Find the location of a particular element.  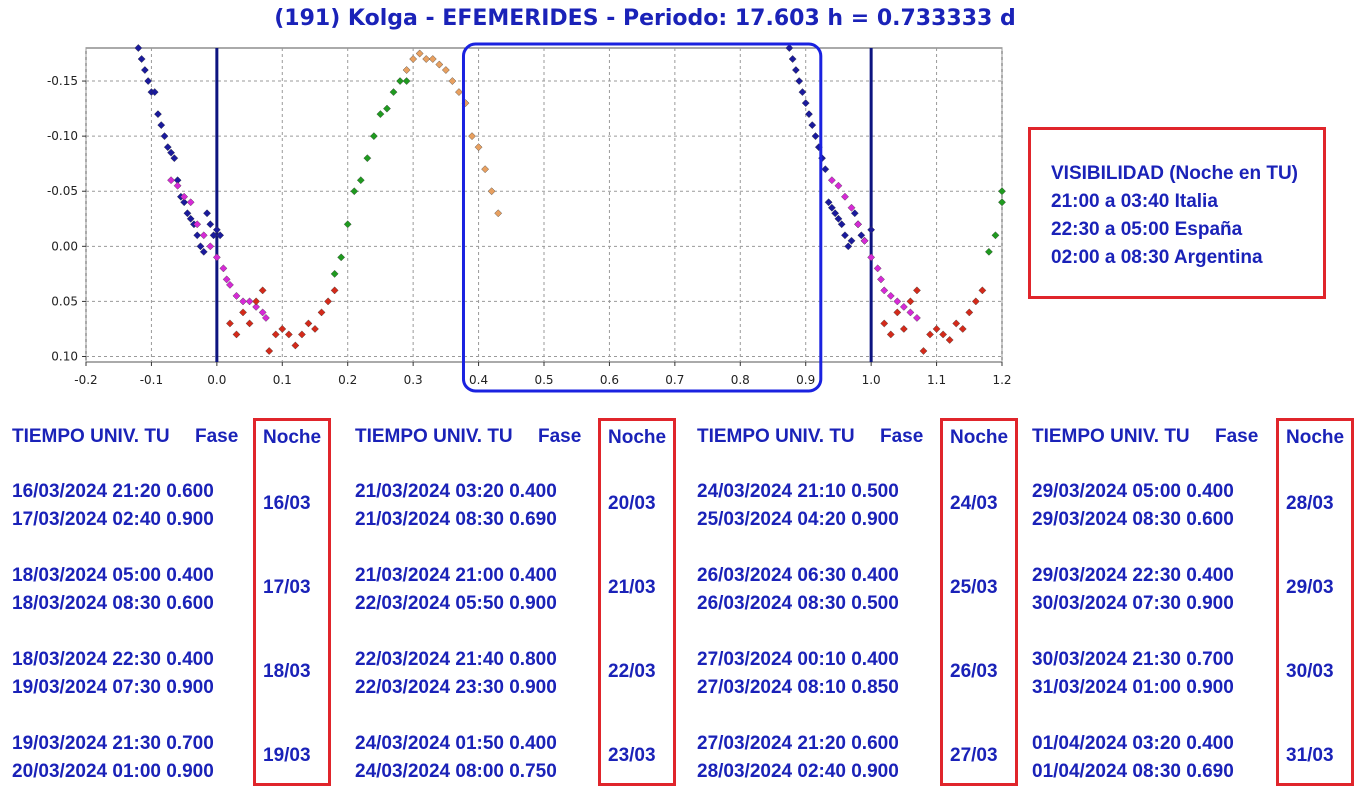

ephemeris-row: 25/03/2024 04:20 0.900 is located at coordinates (798, 519).